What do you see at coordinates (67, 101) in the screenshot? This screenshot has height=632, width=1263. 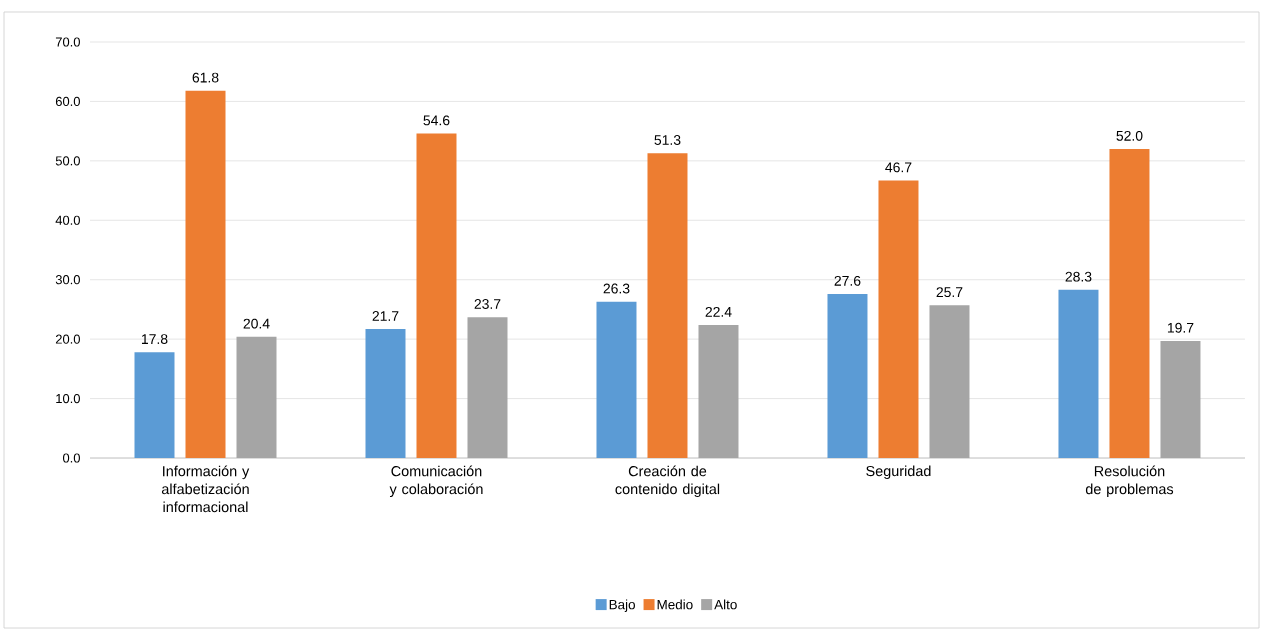 I see `y-tick-label: 60.0` at bounding box center [67, 101].